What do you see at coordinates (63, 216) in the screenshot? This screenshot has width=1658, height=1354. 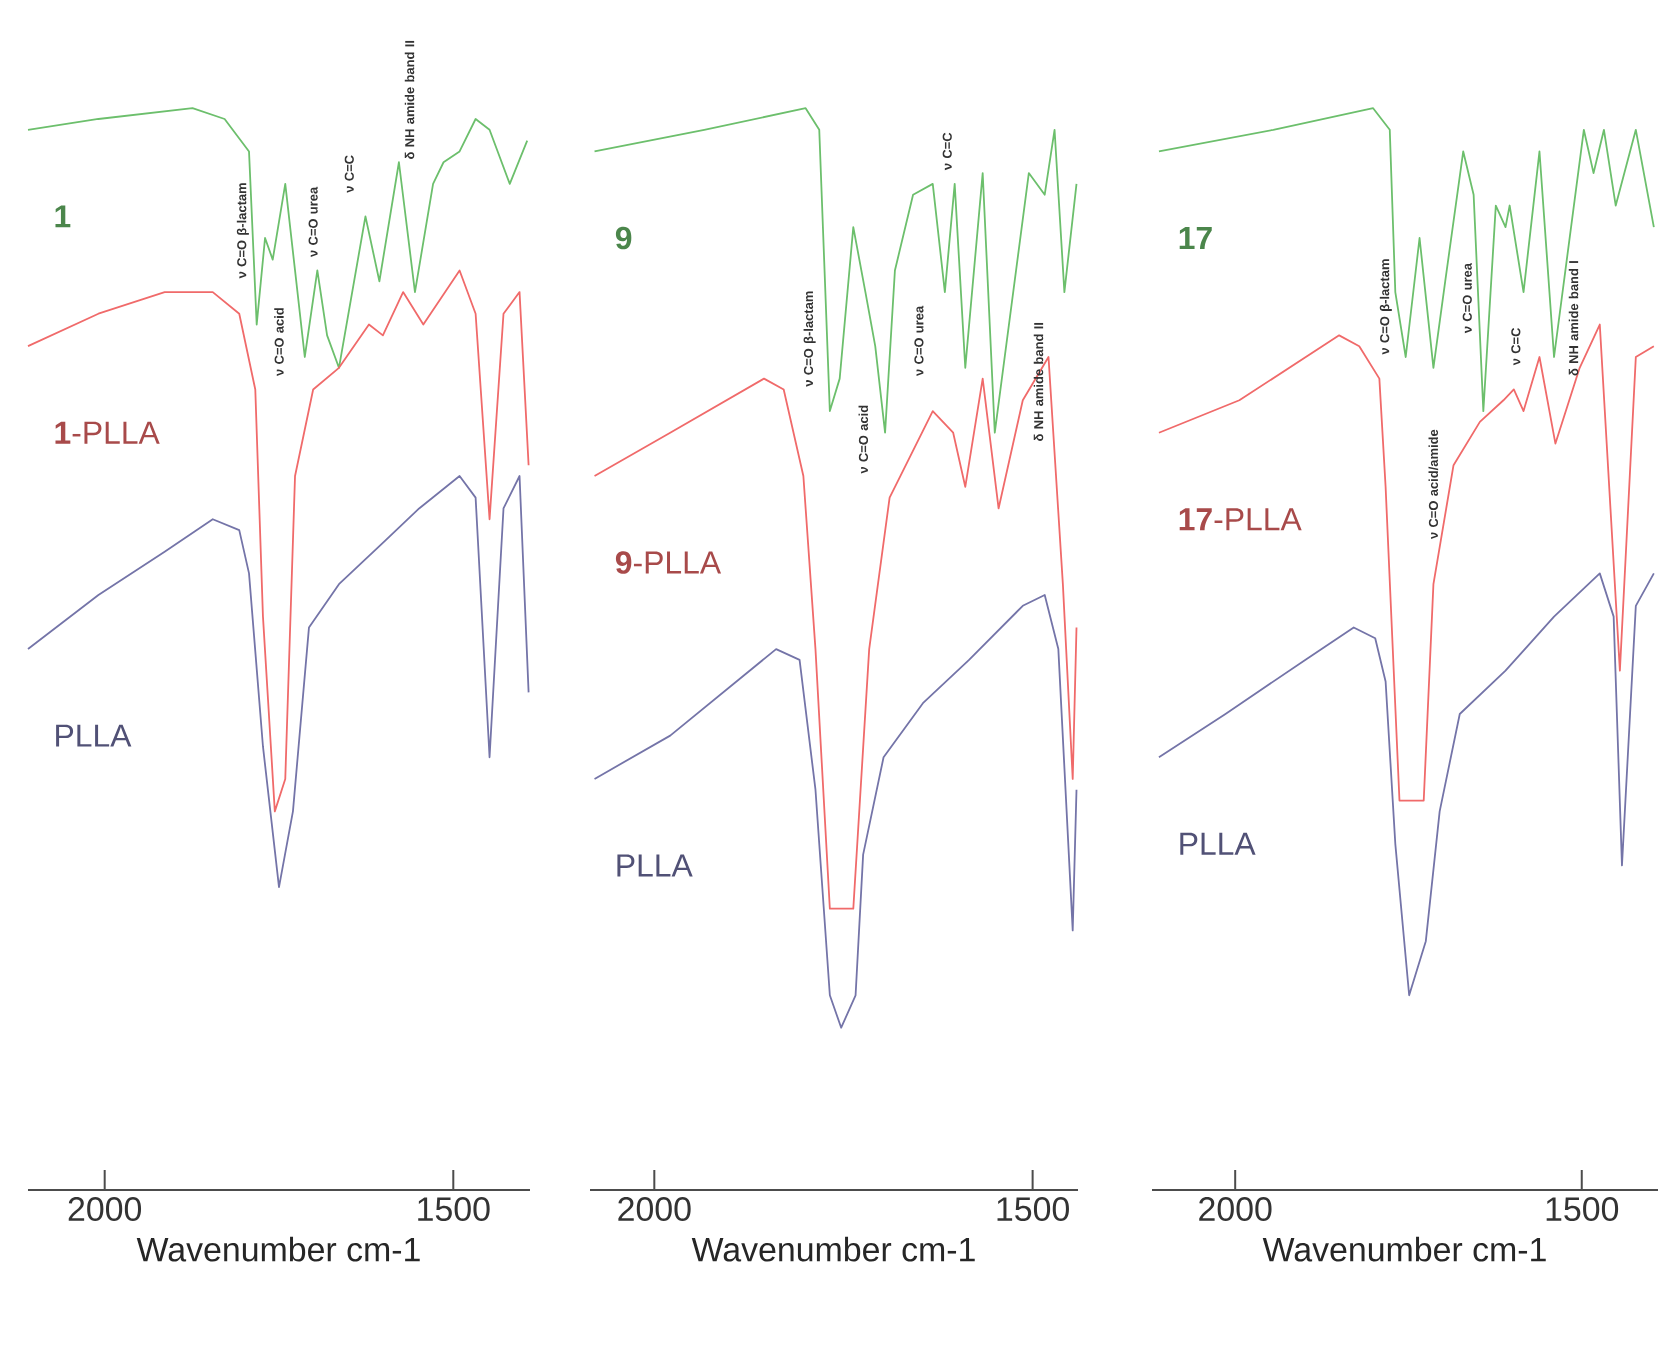 I see `text: 1` at bounding box center [63, 216].